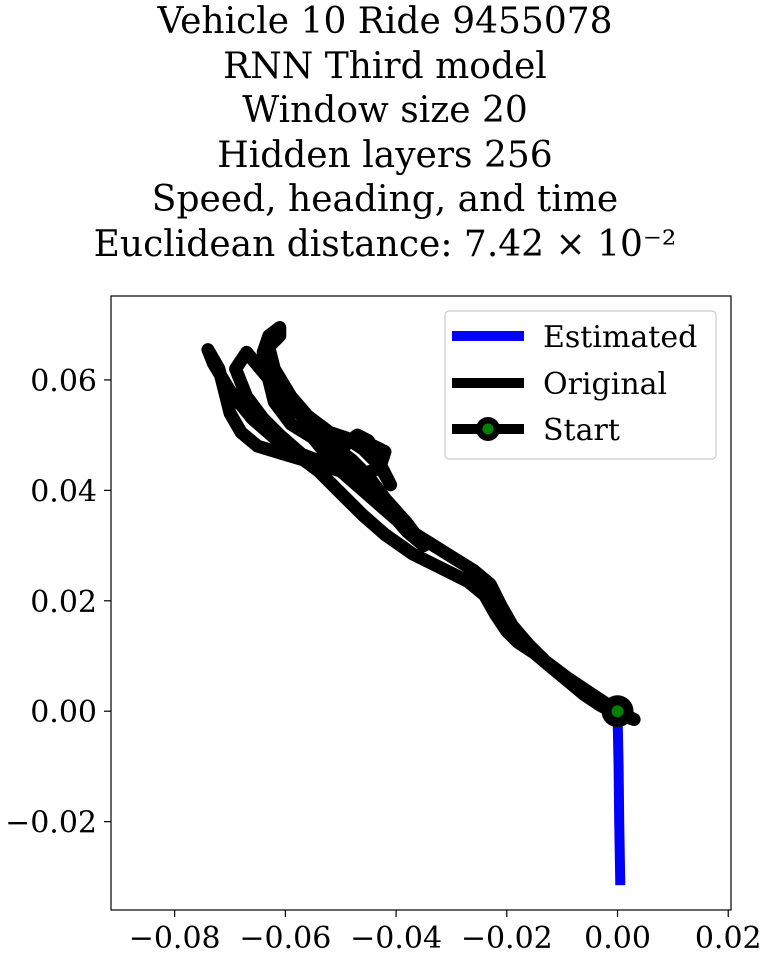 This screenshot has width=770, height=958. Describe the element at coordinates (385, 110) in the screenshot. I see `title-line-3: Window size 20` at that location.